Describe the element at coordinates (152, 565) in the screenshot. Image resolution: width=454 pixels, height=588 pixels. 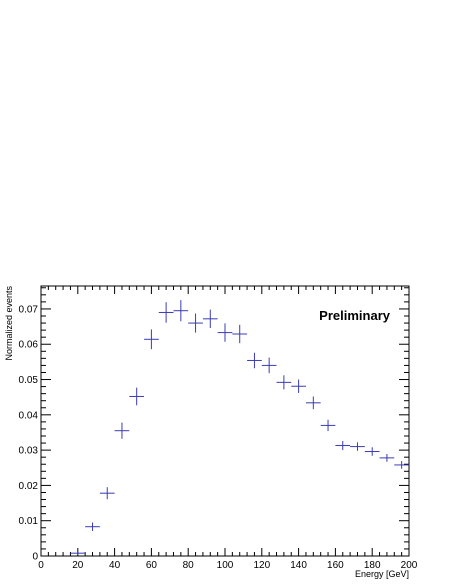
I see `x-tick-label: 60` at that location.